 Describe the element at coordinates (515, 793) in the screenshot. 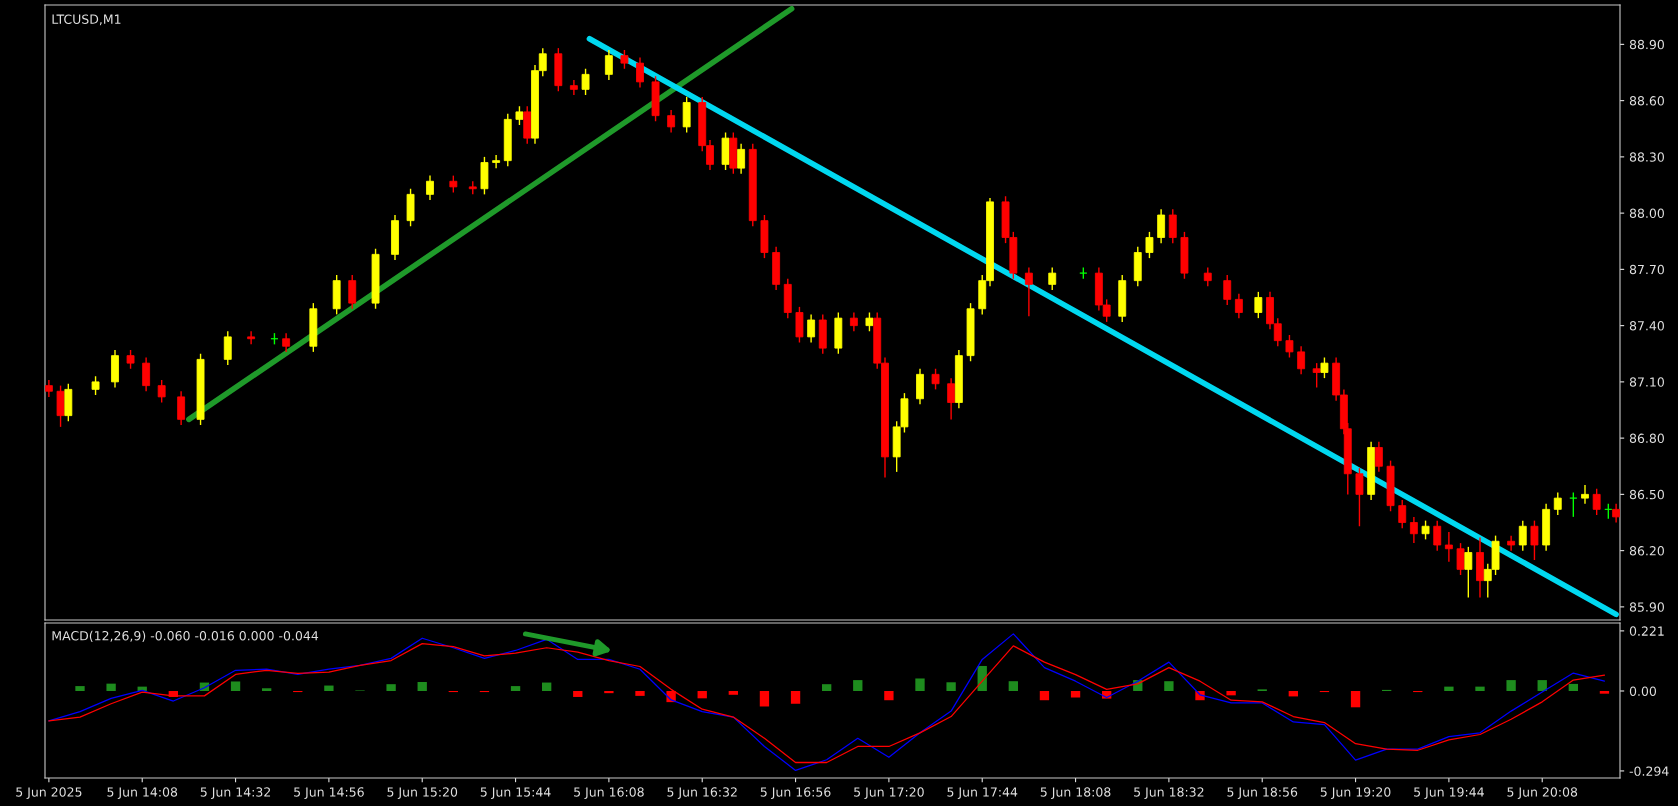

I see `x-tick-label: 5 Jun 15:44` at that location.